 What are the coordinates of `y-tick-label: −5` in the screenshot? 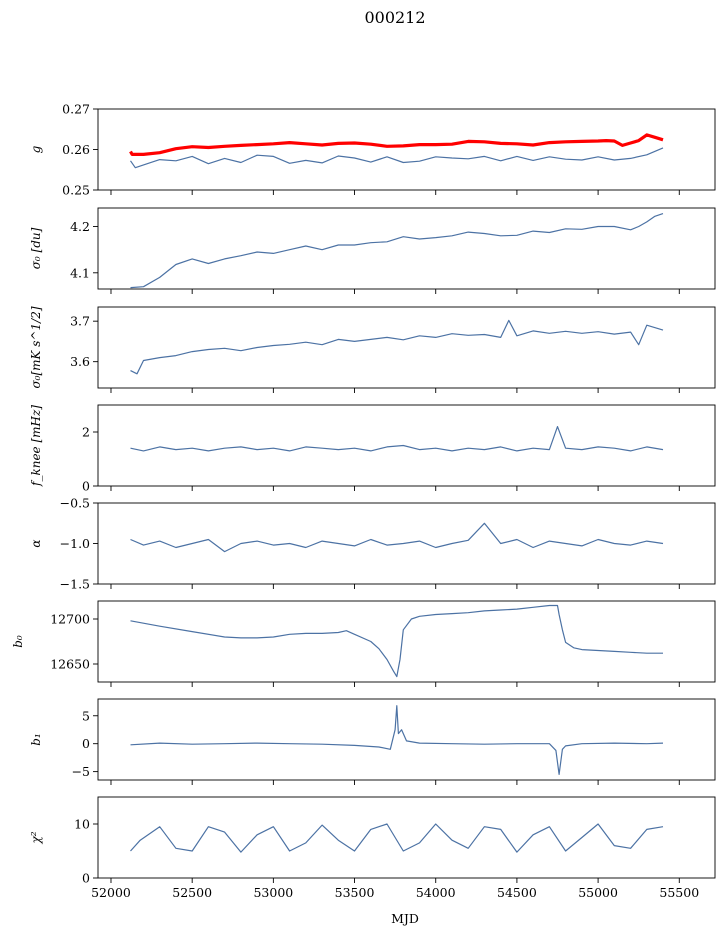 It's located at (81, 771).